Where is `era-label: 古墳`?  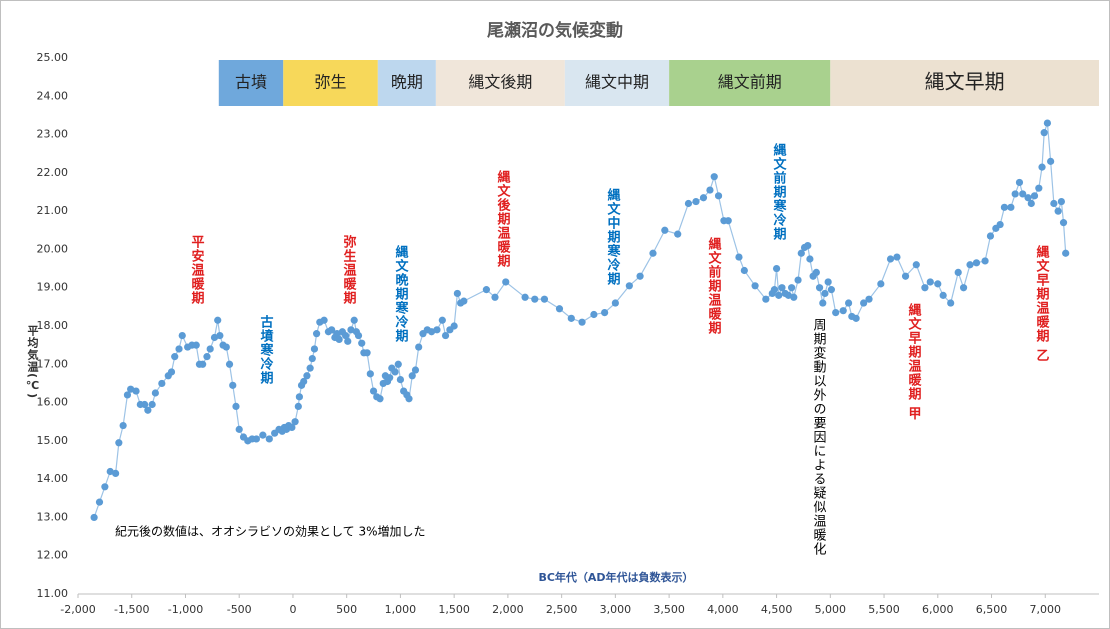 era-label: 古墳 is located at coordinates (251, 82).